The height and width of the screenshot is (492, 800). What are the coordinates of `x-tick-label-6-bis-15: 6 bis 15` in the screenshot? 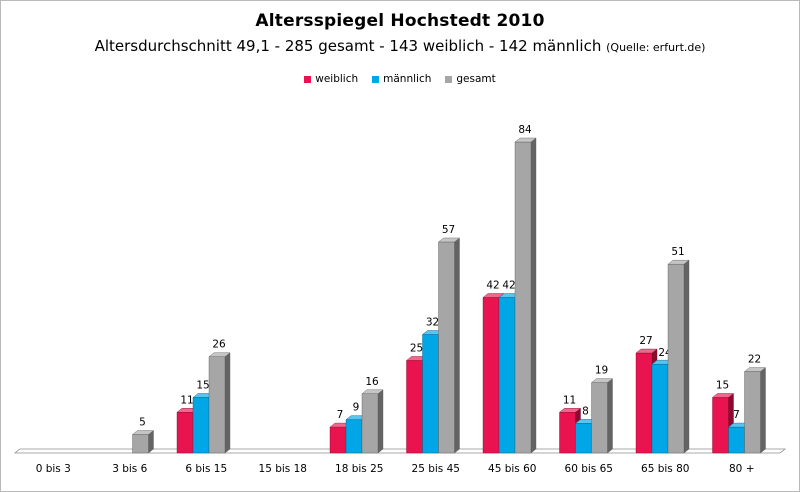 It's located at (206, 469).